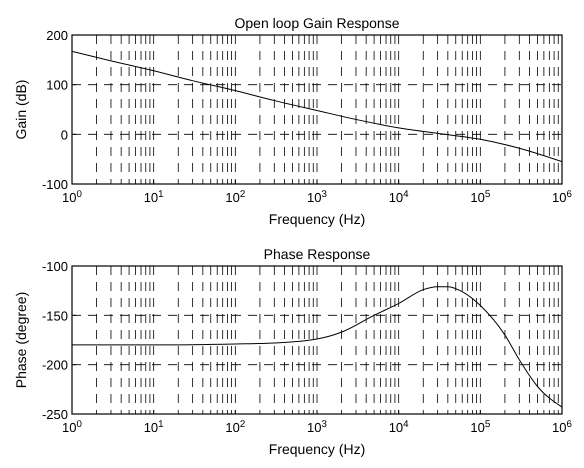 This screenshot has width=584, height=468. I want to click on y-tick-label: -200, so click(55, 365).